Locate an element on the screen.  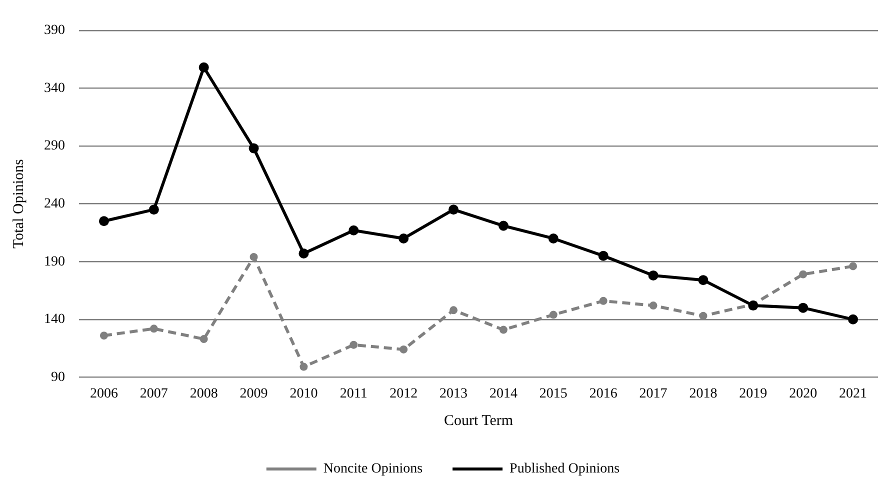
x-tick-label: 2011 is located at coordinates (354, 394).